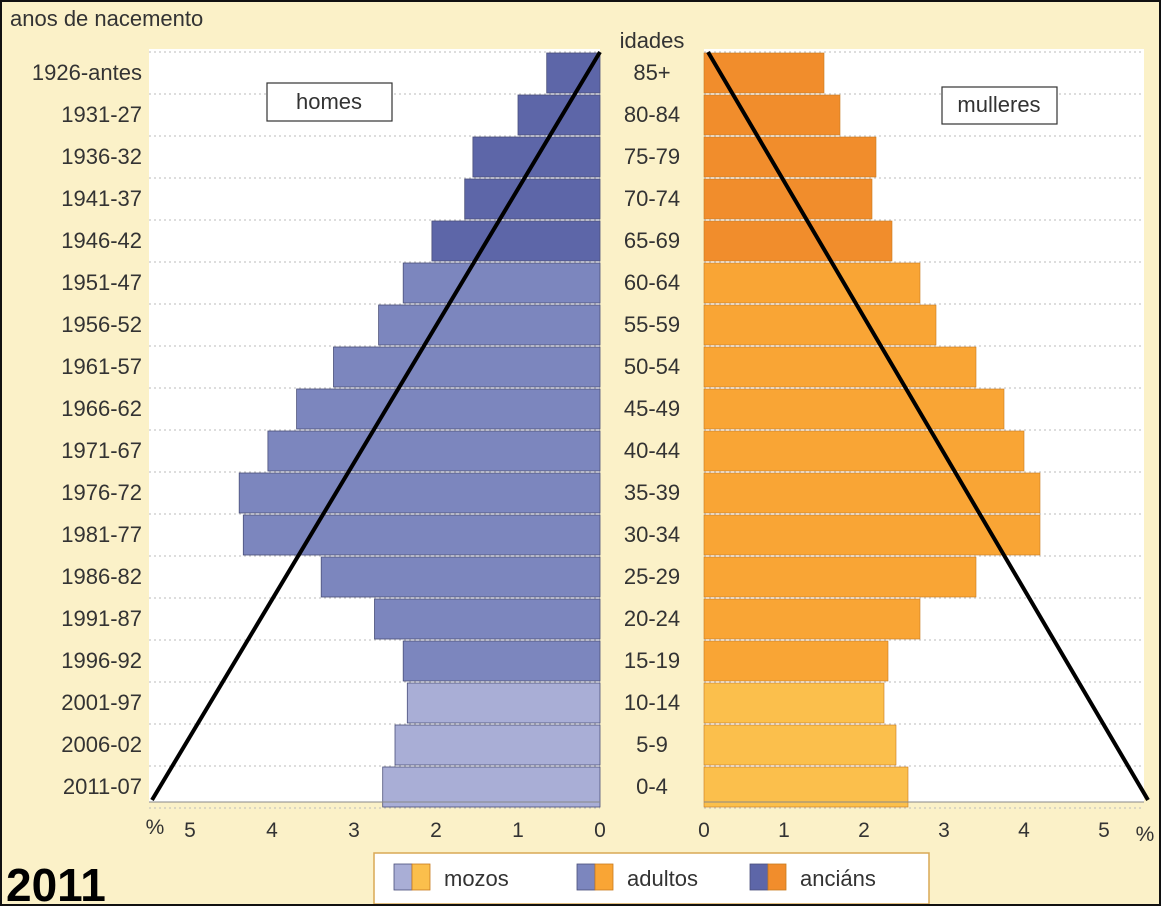 This screenshot has height=906, width=1161. Describe the element at coordinates (101, 240) in the screenshot. I see `birth-year-label: 1946-42` at that location.